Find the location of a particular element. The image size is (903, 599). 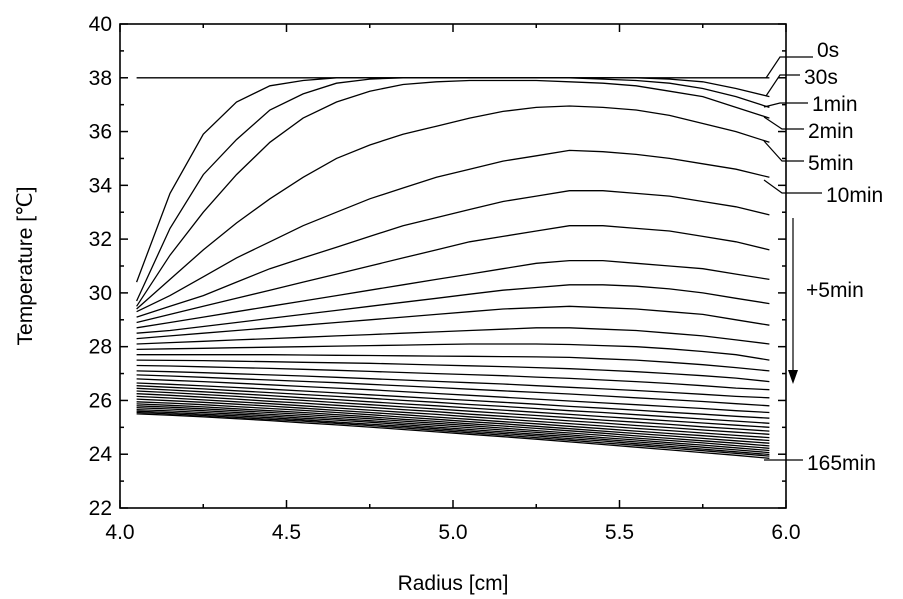

curve-label: 165min is located at coordinates (841, 463).